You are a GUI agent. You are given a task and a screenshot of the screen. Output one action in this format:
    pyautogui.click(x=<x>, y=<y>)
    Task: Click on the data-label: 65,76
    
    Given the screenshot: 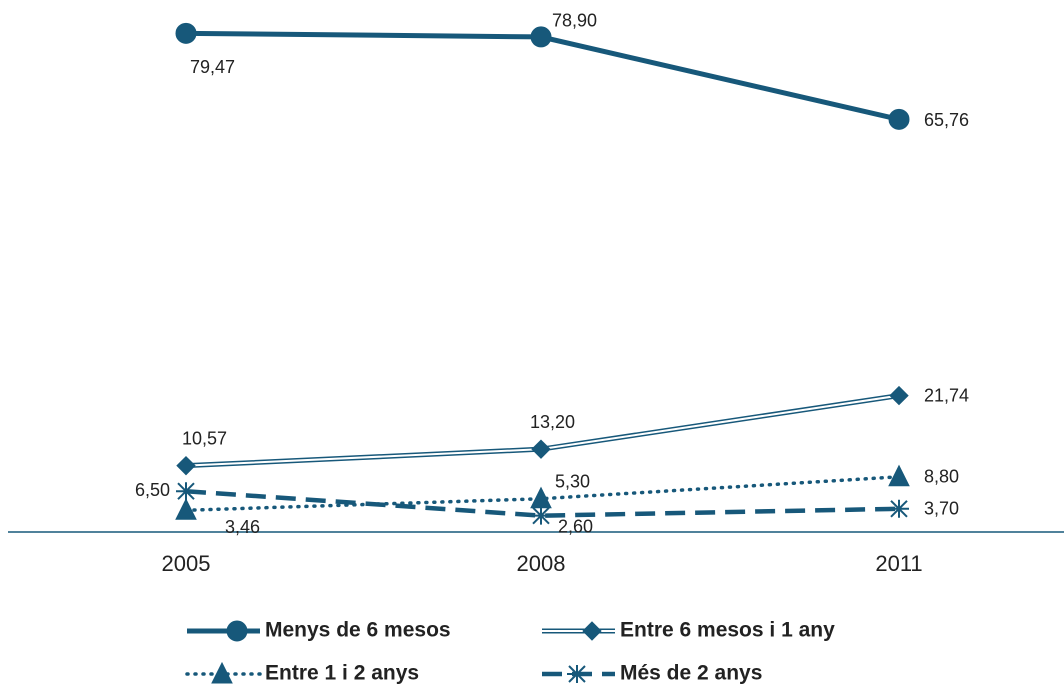 What is the action you would take?
    pyautogui.click(x=946, y=120)
    